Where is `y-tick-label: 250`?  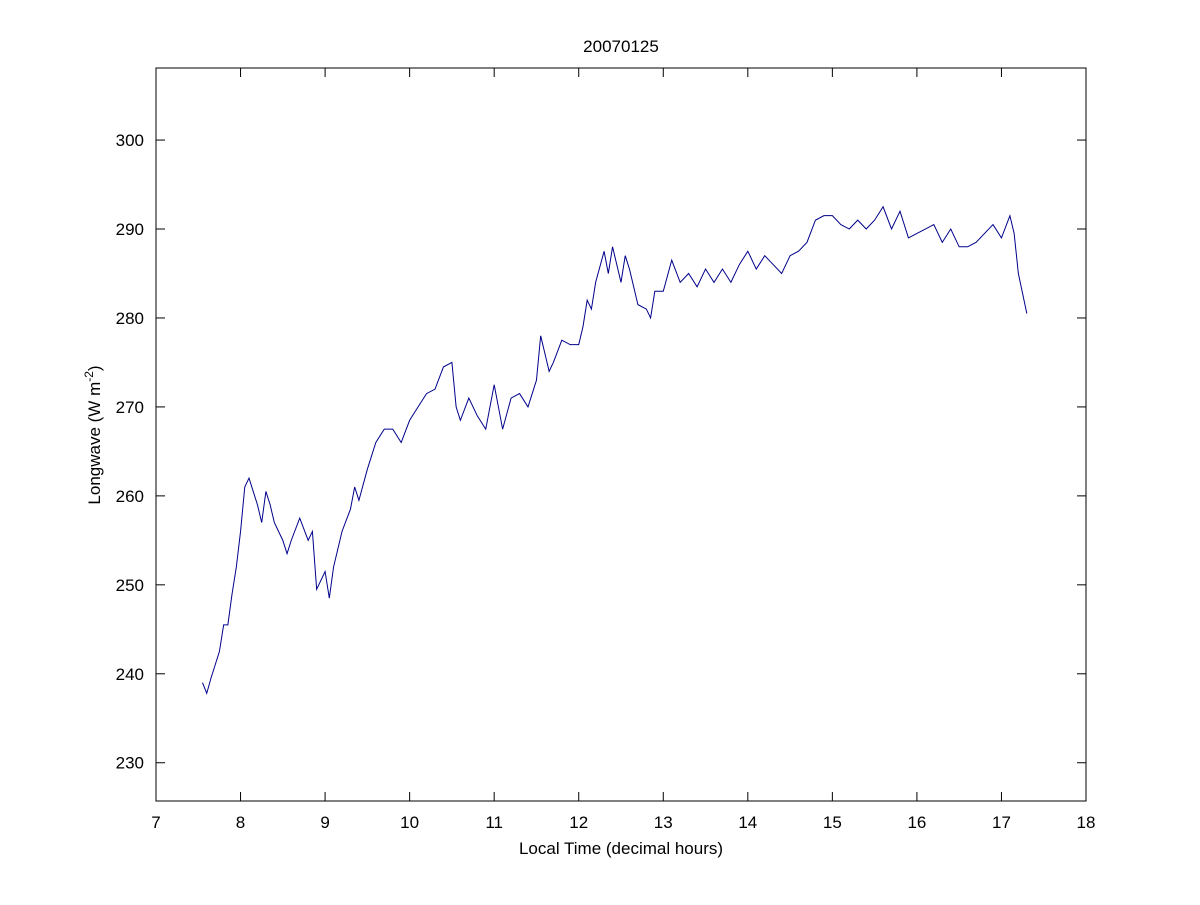 y-tick-label: 250 is located at coordinates (130, 585).